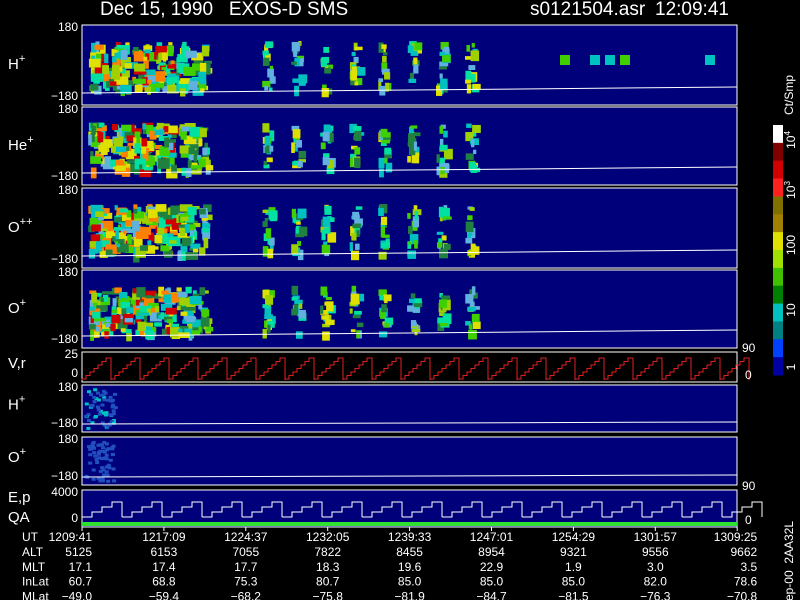  I want to click on panel-bg, so click(409, 367).